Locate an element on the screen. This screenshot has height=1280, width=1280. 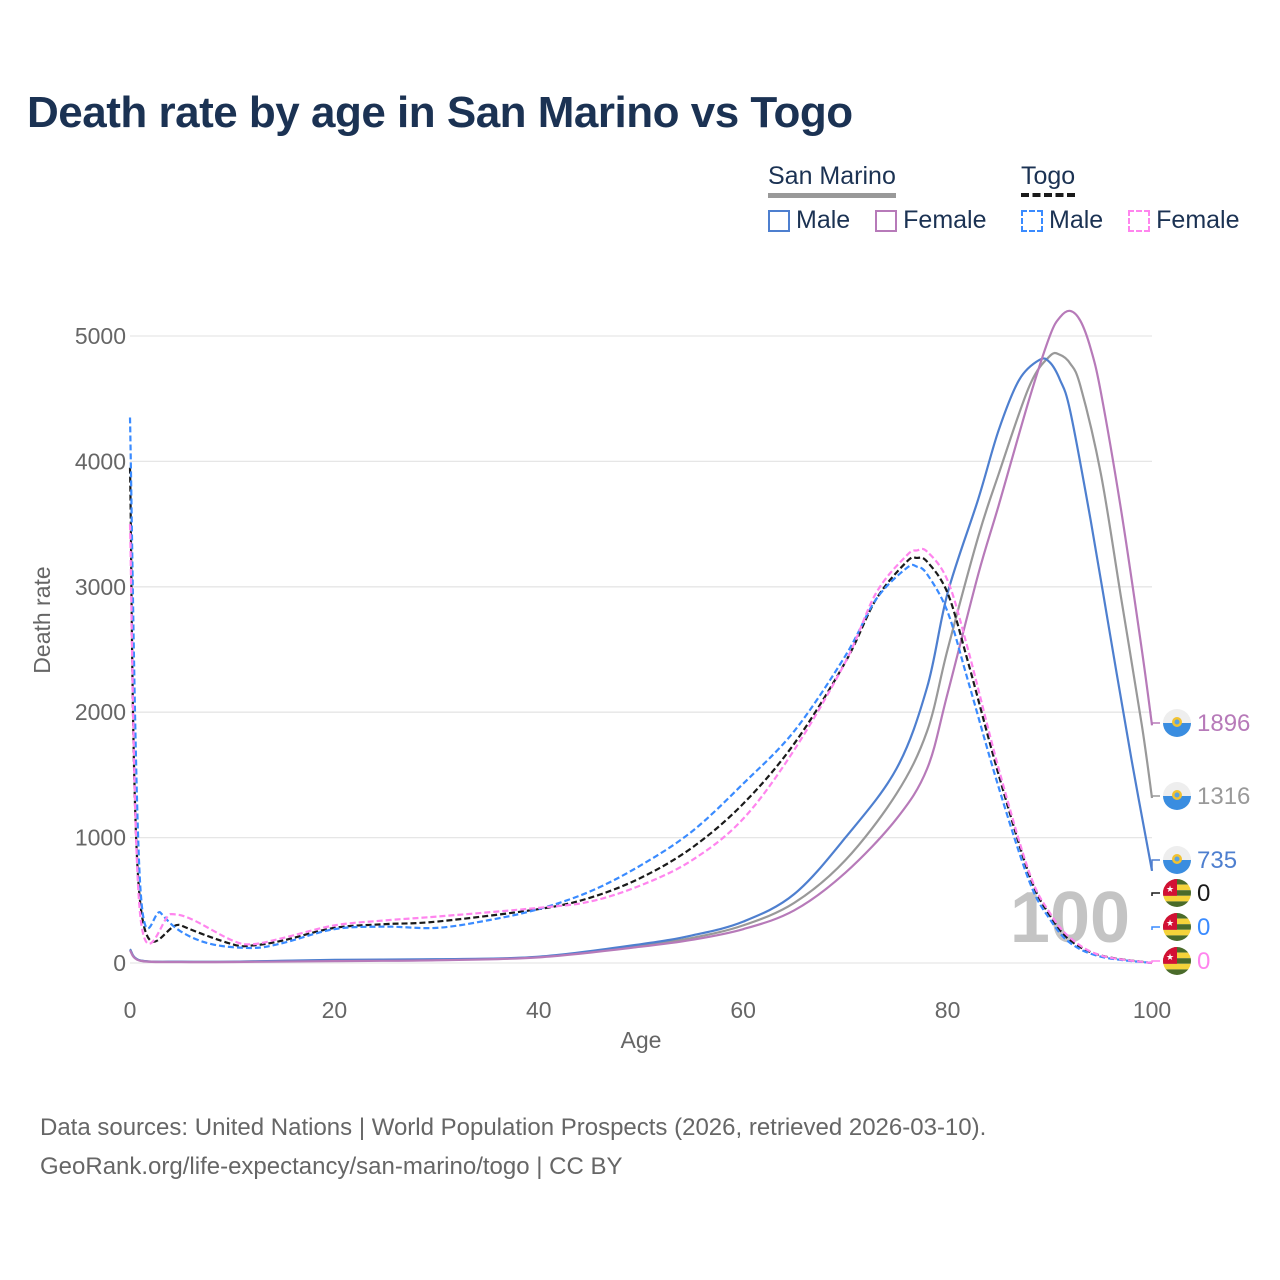
legend-item-san-marino-female: Female is located at coordinates (931, 220).